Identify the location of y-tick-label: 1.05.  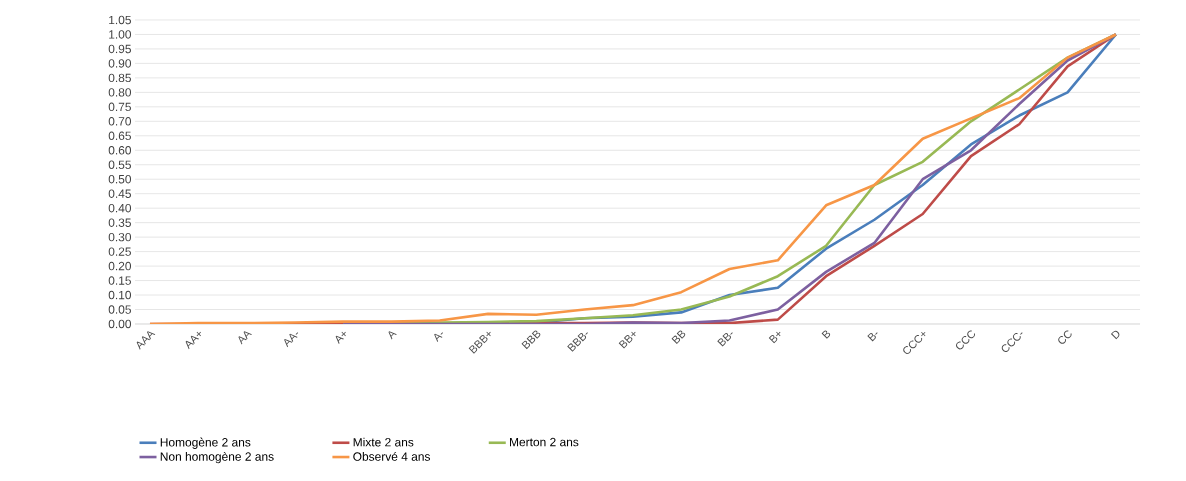
(120, 20).